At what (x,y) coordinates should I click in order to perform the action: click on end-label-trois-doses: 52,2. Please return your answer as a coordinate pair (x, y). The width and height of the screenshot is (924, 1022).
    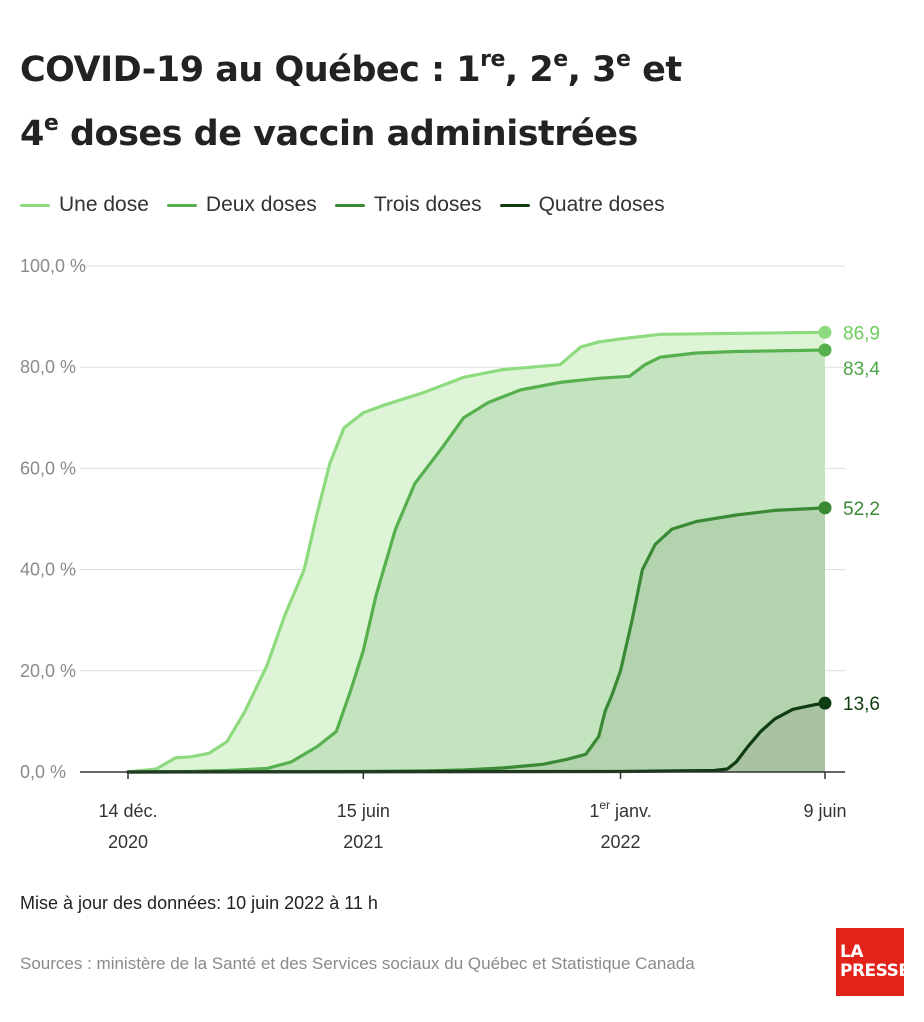
    Looking at the image, I should click on (861, 509).